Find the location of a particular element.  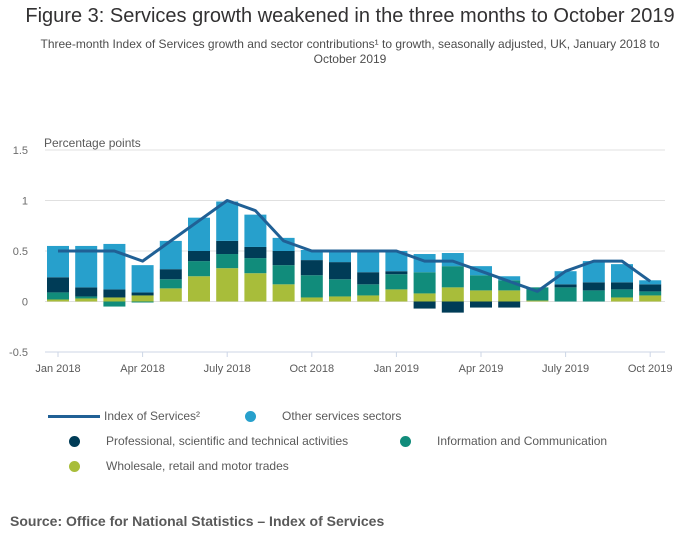

legend-label: Other services sectors is located at coordinates (342, 416).